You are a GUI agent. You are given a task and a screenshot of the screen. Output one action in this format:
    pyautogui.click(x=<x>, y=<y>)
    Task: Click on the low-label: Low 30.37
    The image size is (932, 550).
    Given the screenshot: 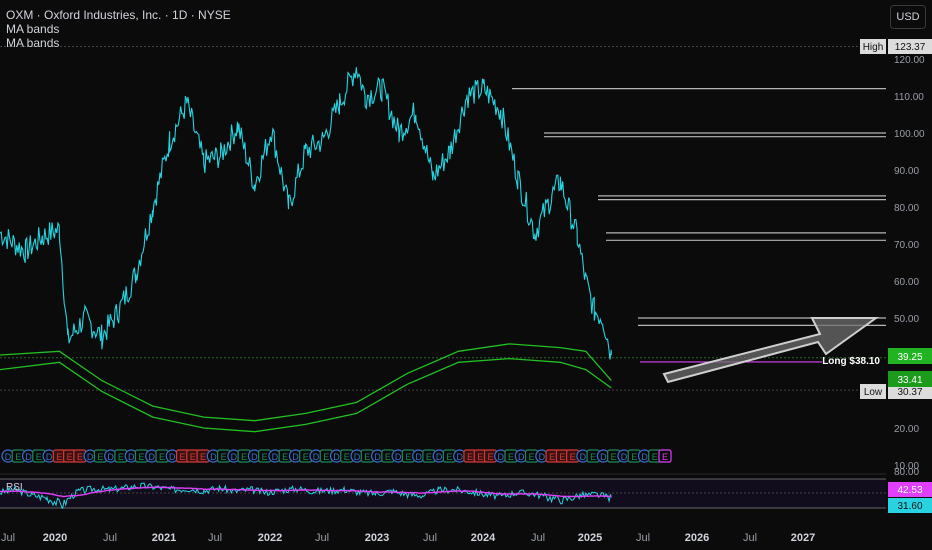 What is the action you would take?
    pyautogui.click(x=896, y=391)
    